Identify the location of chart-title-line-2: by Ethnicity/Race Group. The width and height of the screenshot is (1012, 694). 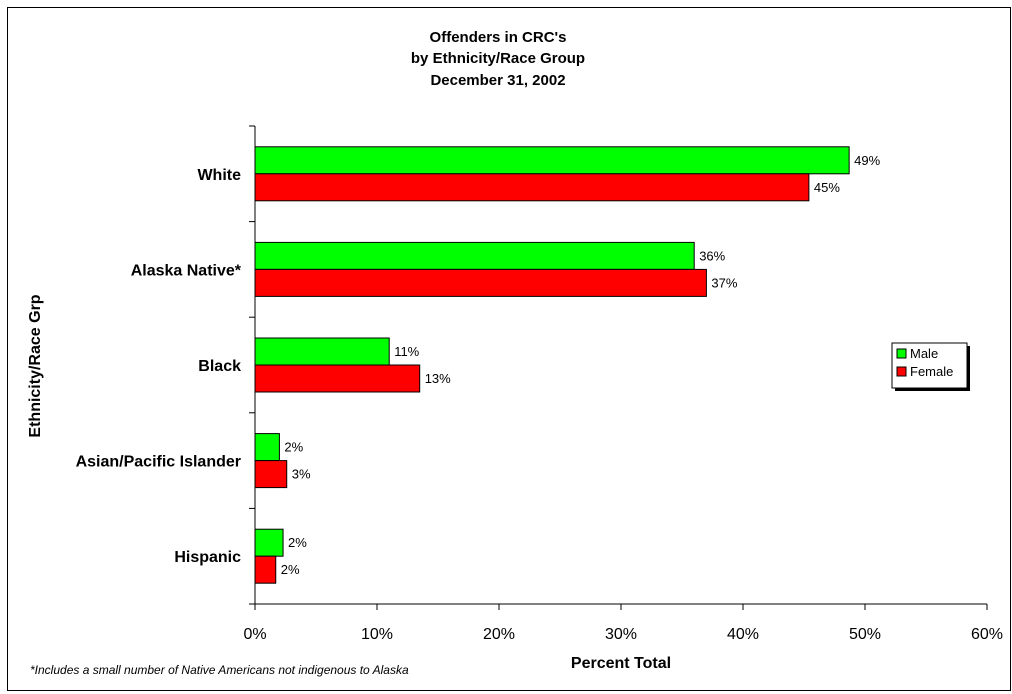
(498, 58).